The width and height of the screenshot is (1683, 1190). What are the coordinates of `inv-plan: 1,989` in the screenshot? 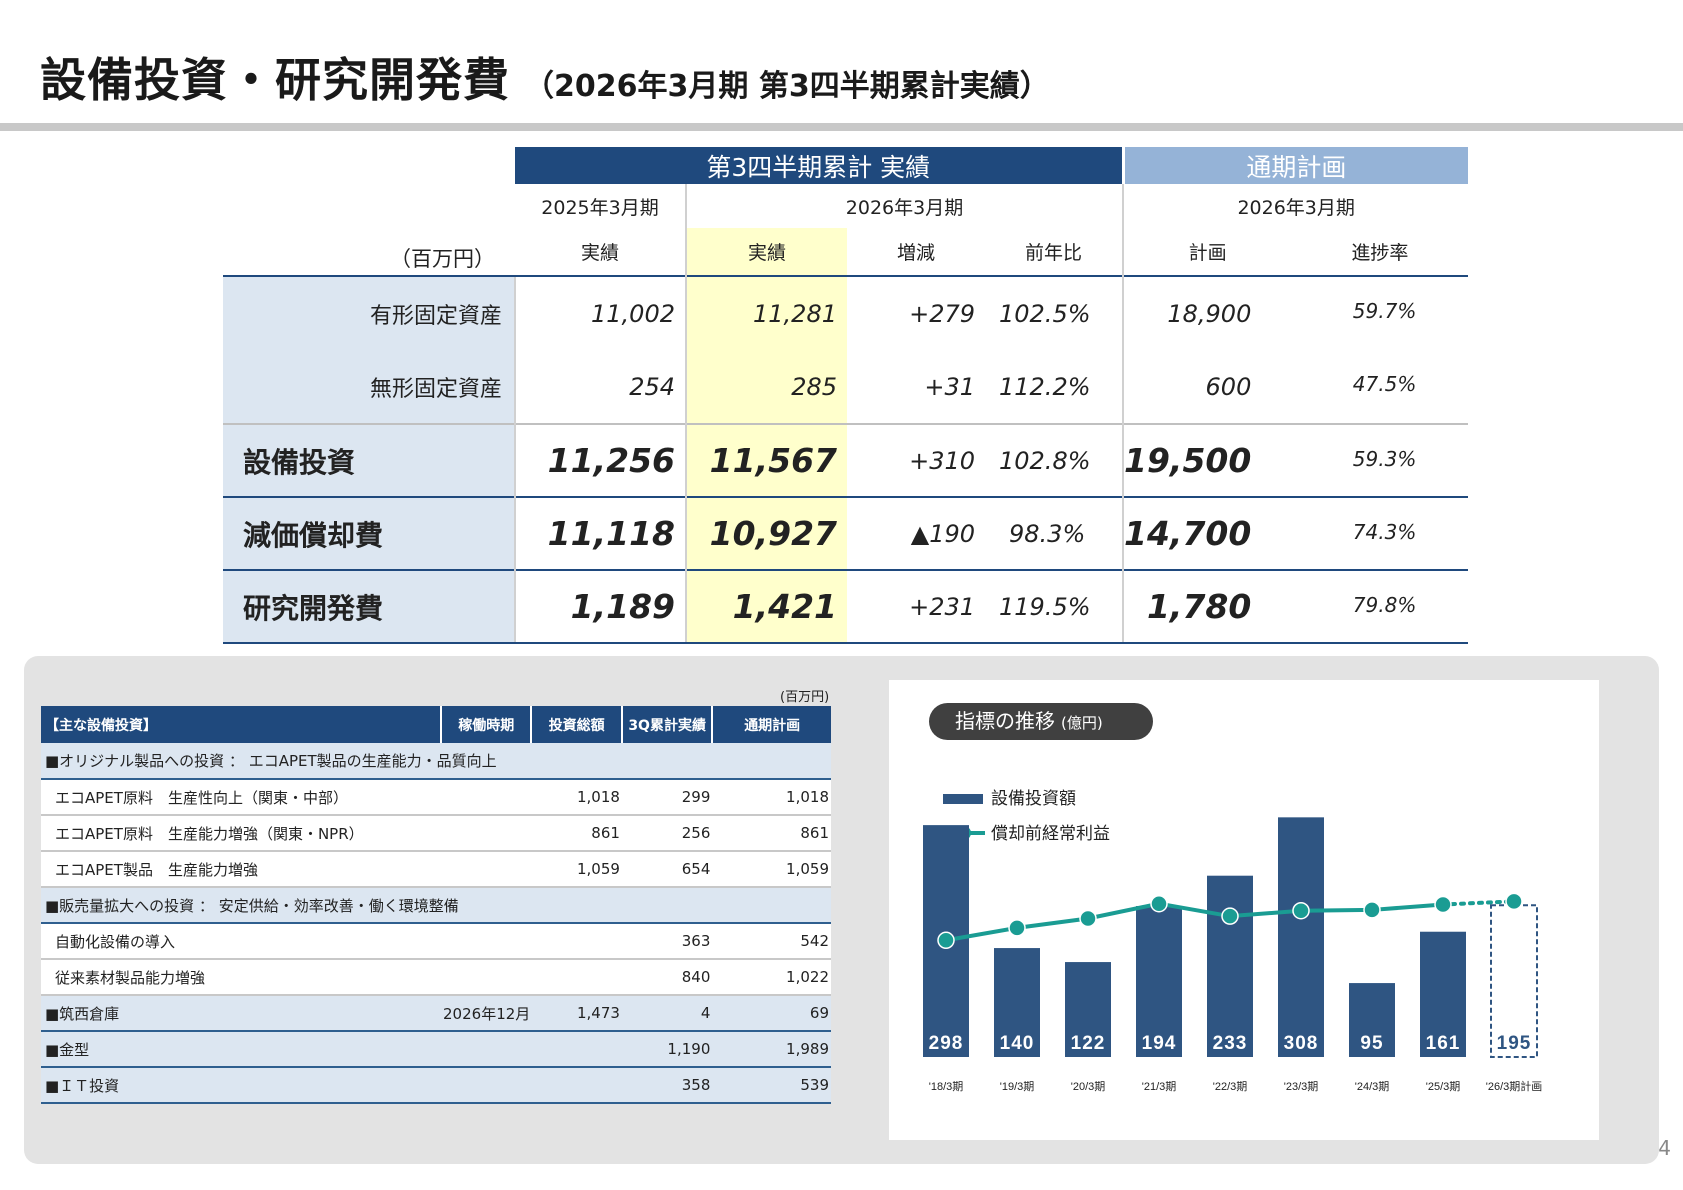 It's located at (771, 1049).